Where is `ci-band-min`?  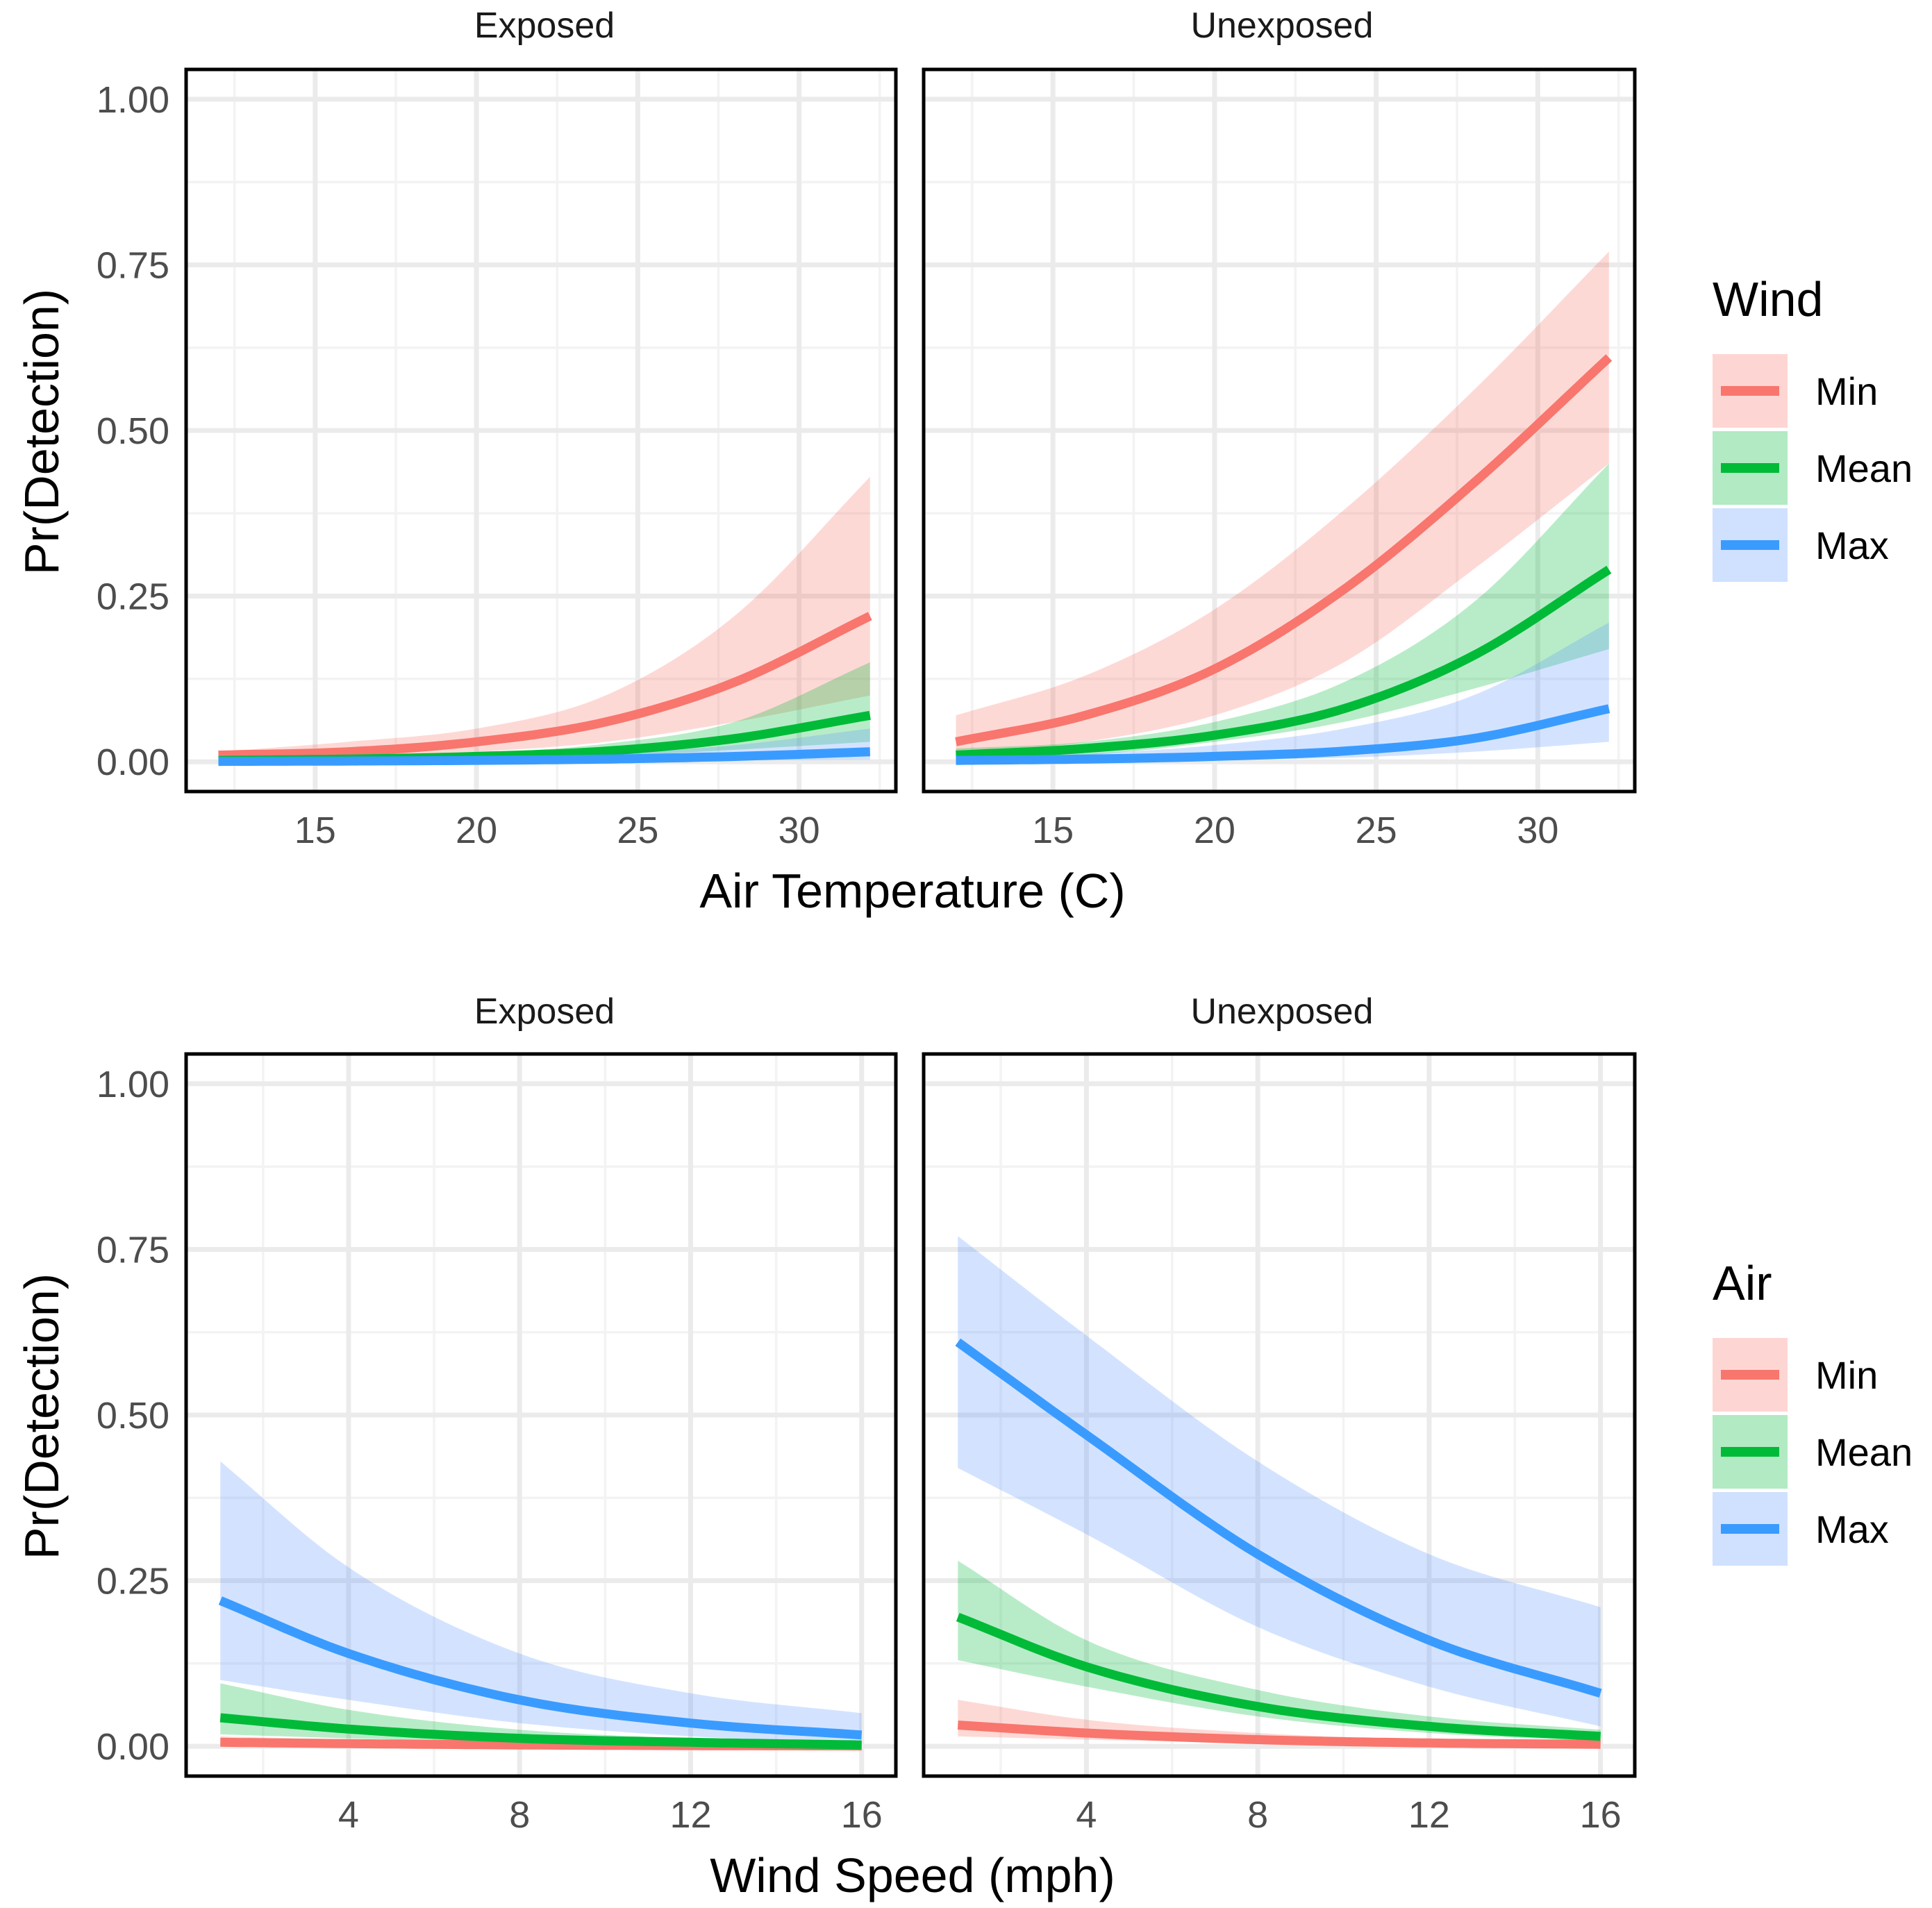 ci-band-min is located at coordinates (1282, 503).